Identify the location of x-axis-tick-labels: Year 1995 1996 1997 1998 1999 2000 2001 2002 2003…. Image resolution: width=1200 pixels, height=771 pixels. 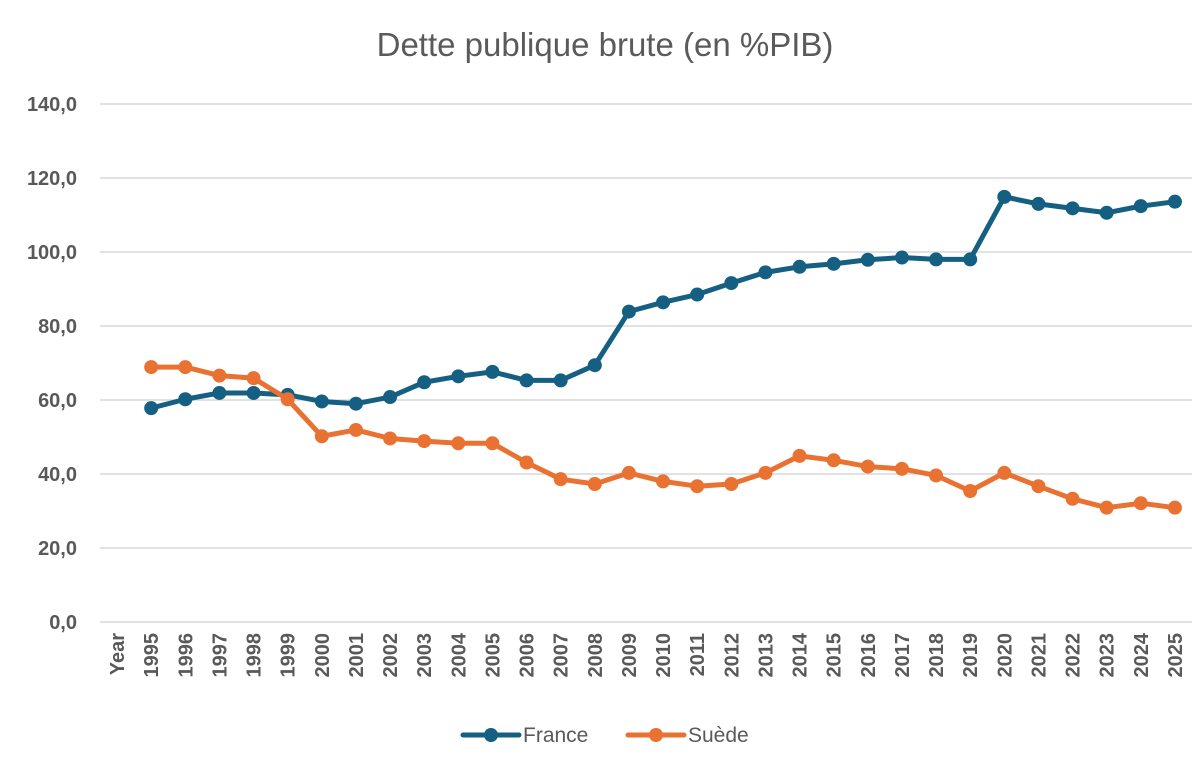
(647, 654).